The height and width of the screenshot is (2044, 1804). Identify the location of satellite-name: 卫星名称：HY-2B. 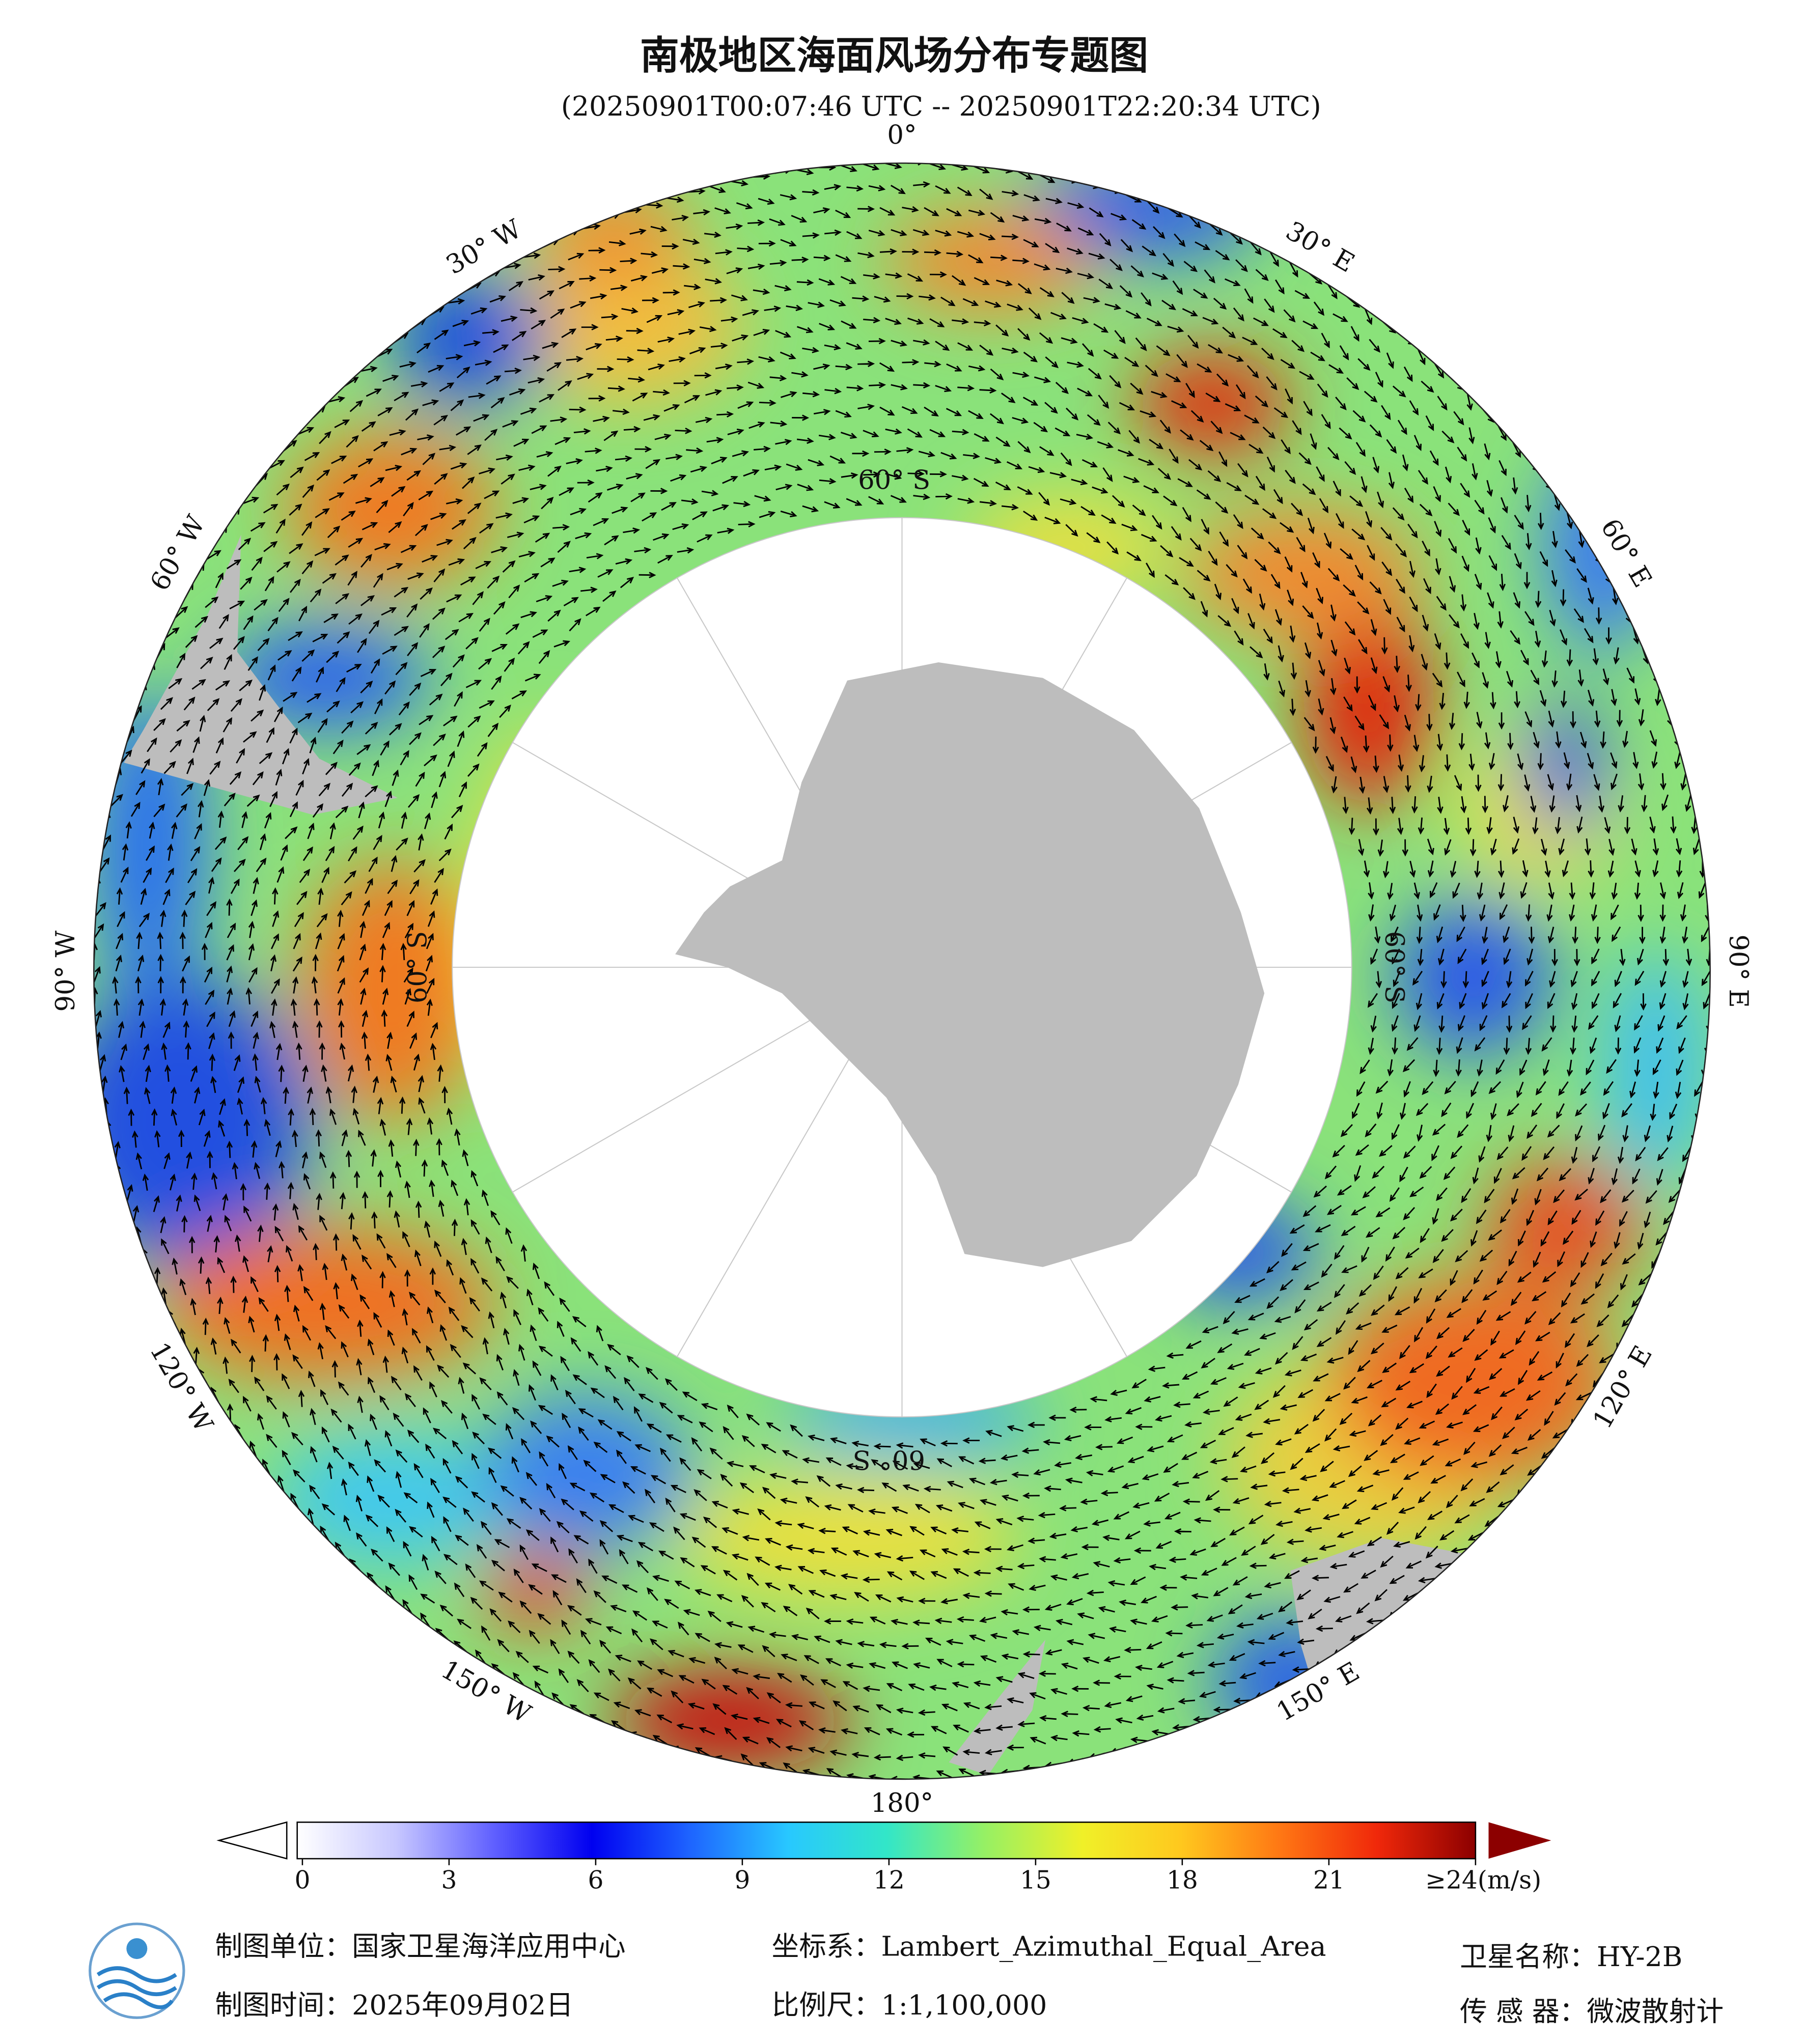
(1571, 1957).